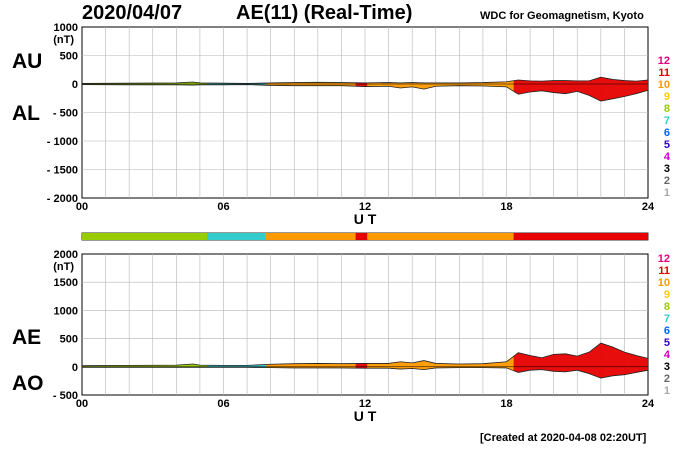  Describe the element at coordinates (28, 383) in the screenshot. I see `ao-label: AO` at that location.